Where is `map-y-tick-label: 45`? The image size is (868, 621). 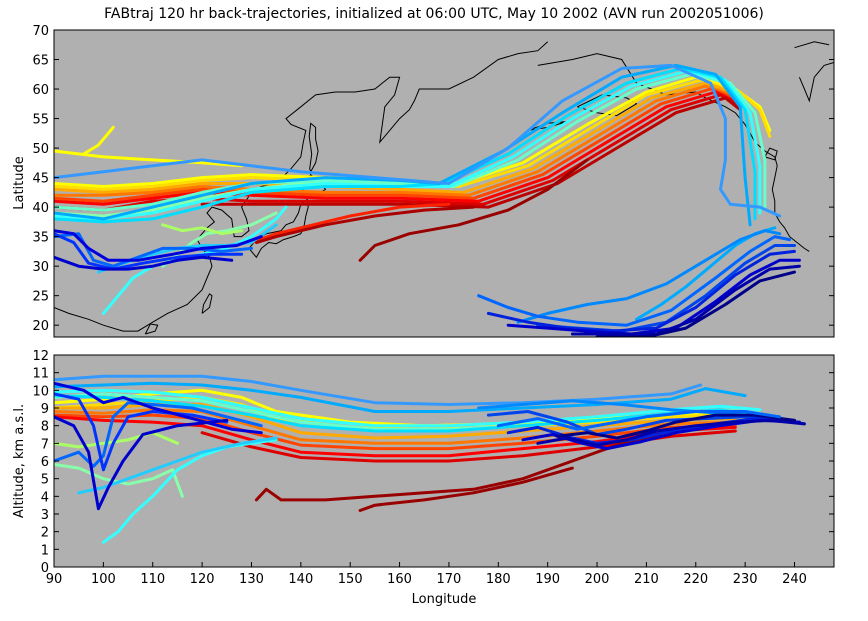
map-y-tick-label: 45 is located at coordinates (40, 179).